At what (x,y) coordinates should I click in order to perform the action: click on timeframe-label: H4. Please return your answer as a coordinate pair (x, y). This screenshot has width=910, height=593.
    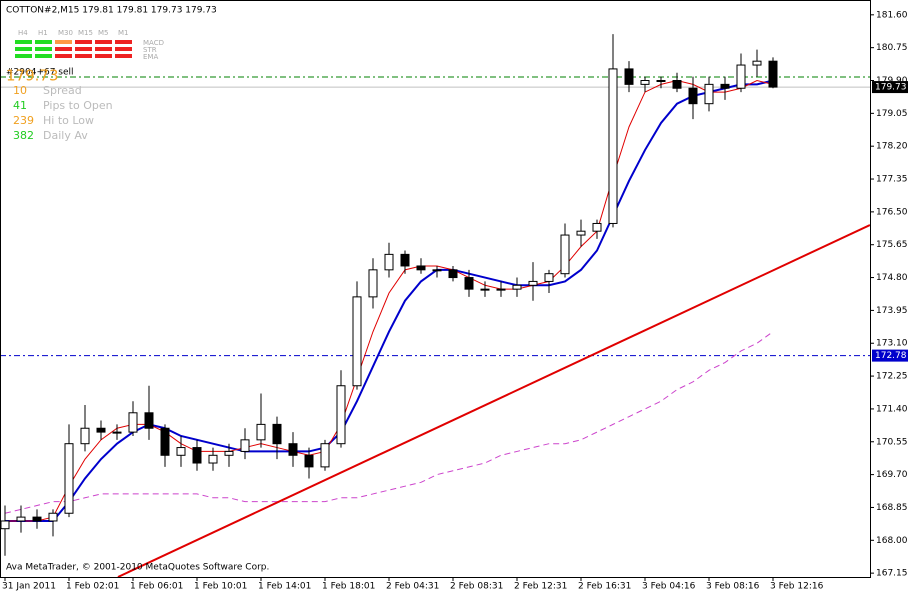
    Looking at the image, I should click on (23, 33).